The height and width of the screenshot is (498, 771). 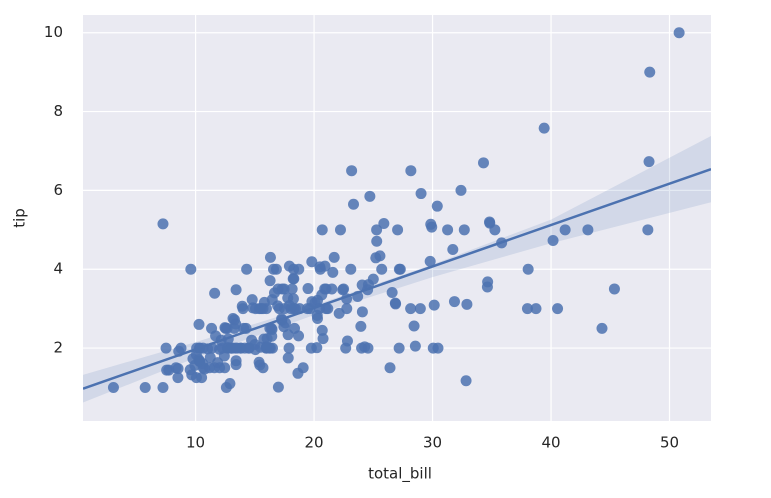 I want to click on y-axis-label: tip, so click(x=20, y=218).